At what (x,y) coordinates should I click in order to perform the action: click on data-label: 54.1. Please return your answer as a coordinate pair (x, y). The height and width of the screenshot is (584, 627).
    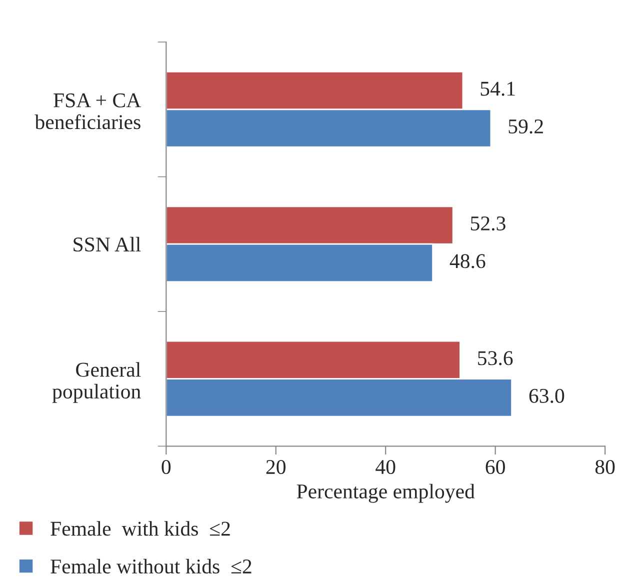
    Looking at the image, I should click on (497, 89).